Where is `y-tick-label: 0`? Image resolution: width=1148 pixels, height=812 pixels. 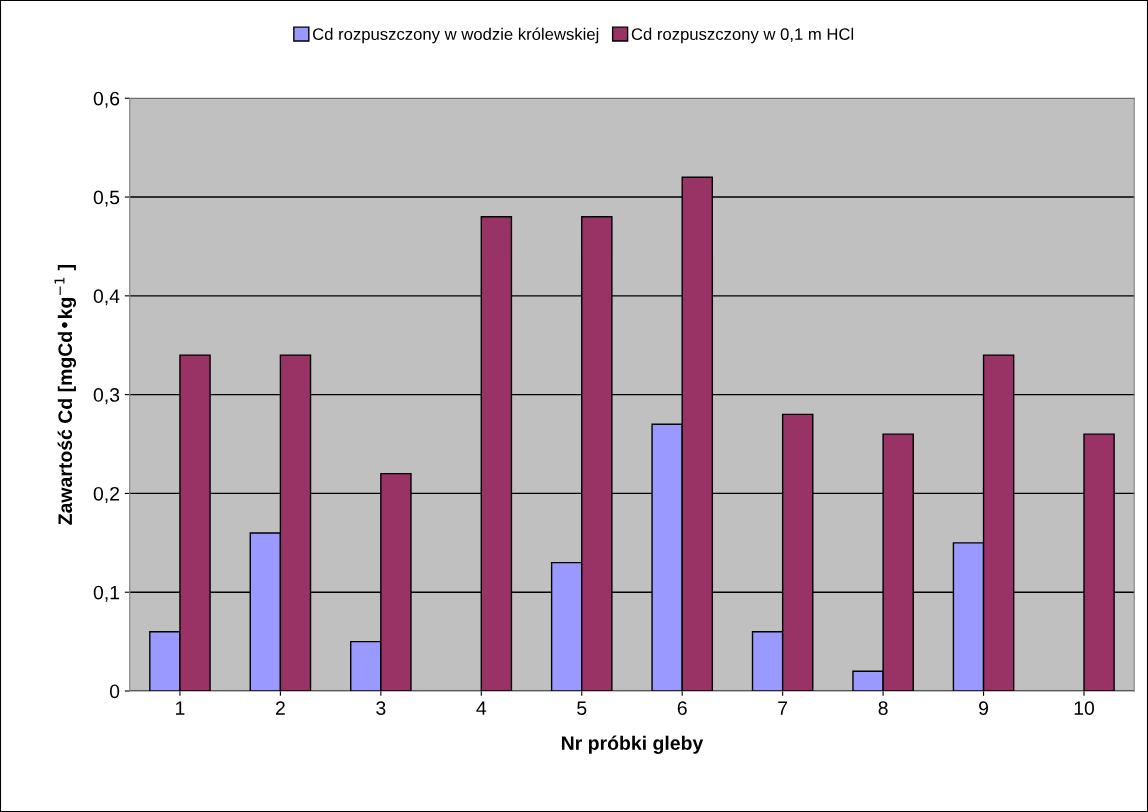 y-tick-label: 0 is located at coordinates (114, 691).